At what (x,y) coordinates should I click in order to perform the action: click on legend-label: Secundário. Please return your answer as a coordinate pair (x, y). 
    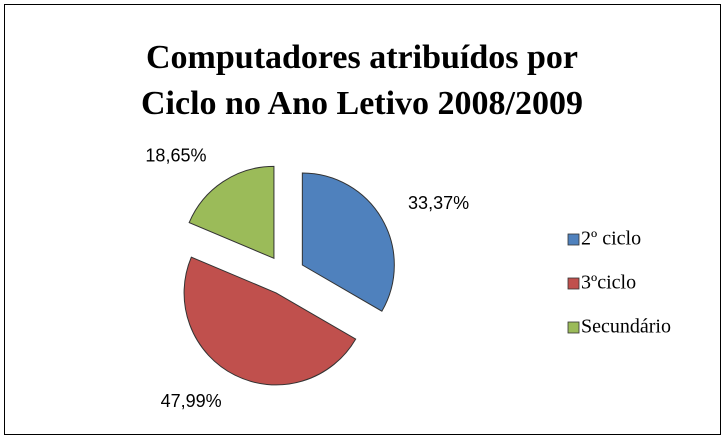
    Looking at the image, I should click on (626, 327).